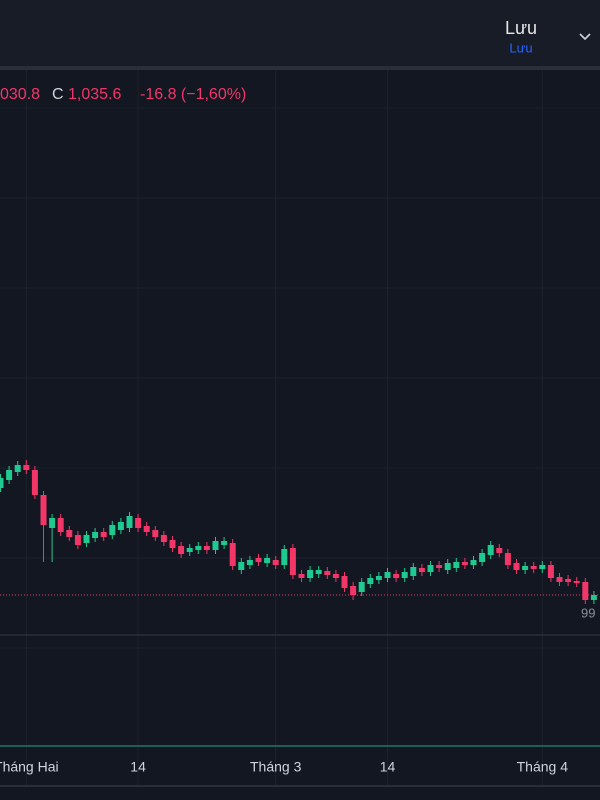 The height and width of the screenshot is (800, 600). Describe the element at coordinates (193, 94) in the screenshot. I see `legend-change: -16.8 (−1,60%)` at that location.